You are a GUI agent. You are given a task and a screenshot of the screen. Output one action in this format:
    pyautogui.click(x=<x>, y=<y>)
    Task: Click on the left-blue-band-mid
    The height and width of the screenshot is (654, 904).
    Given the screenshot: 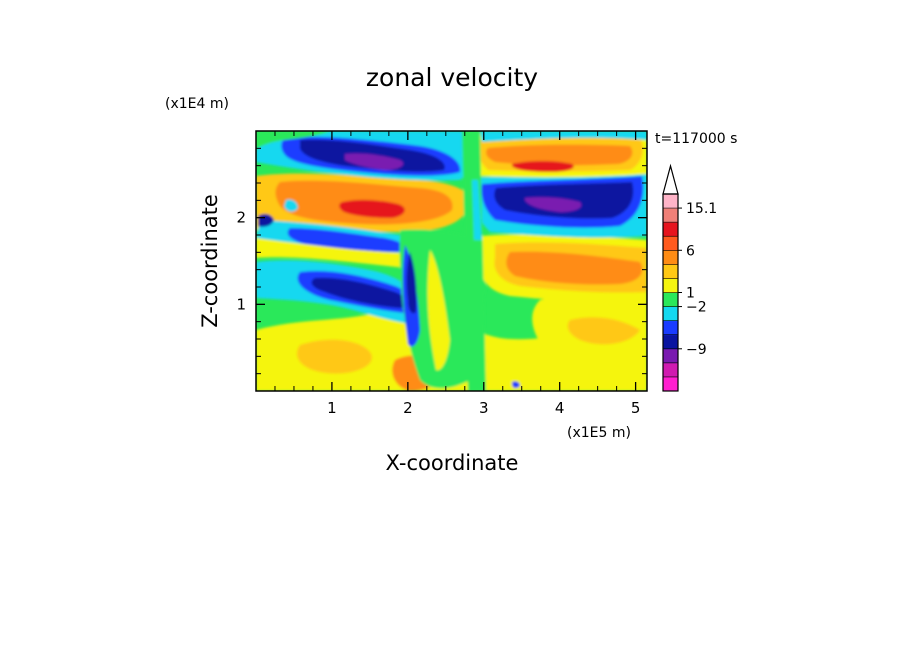 What is the action you would take?
    pyautogui.click(x=346, y=240)
    